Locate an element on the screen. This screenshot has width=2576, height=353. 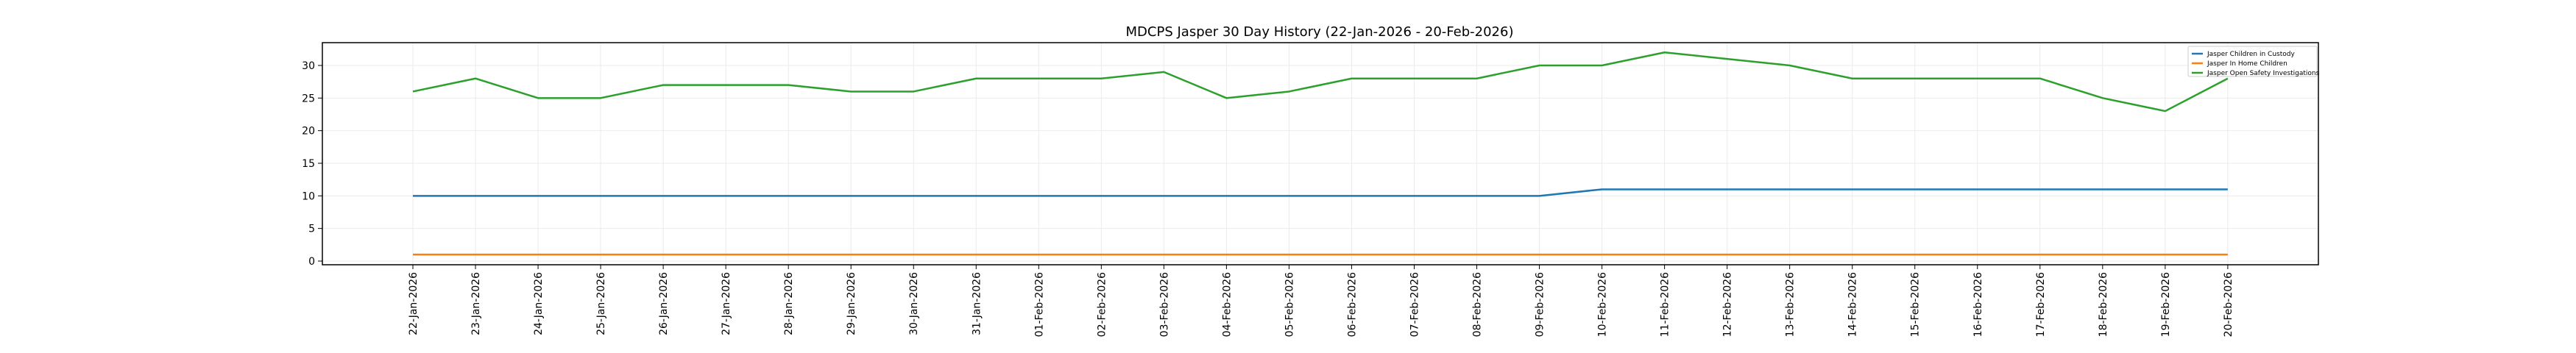
legend-label: Jasper Open Safety Investigations is located at coordinates (2263, 73).